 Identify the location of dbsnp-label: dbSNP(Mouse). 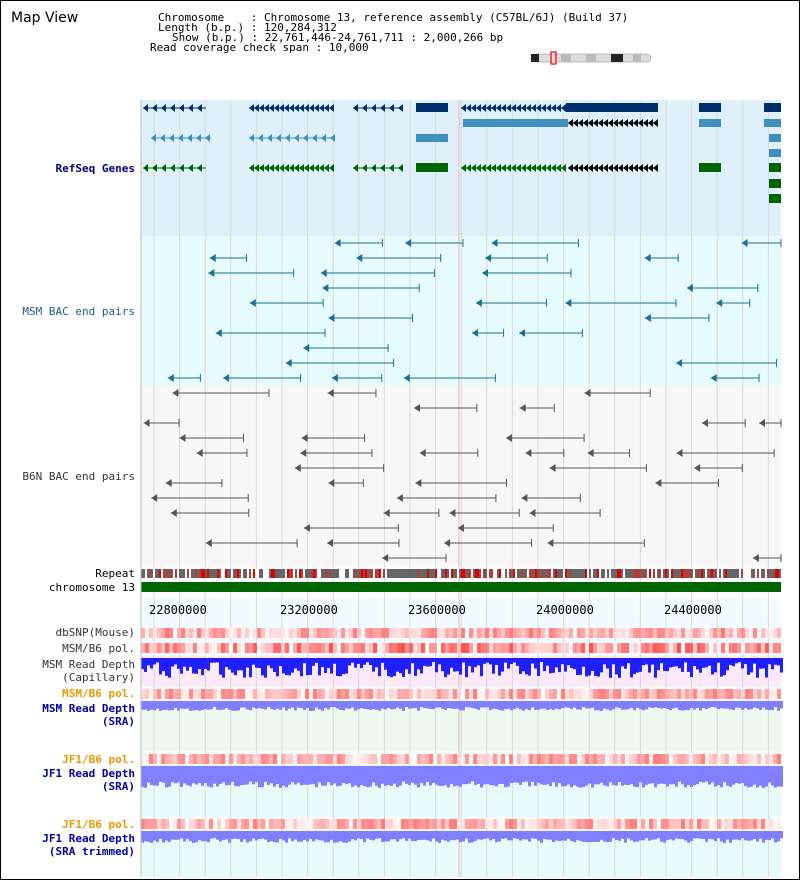
(95, 632).